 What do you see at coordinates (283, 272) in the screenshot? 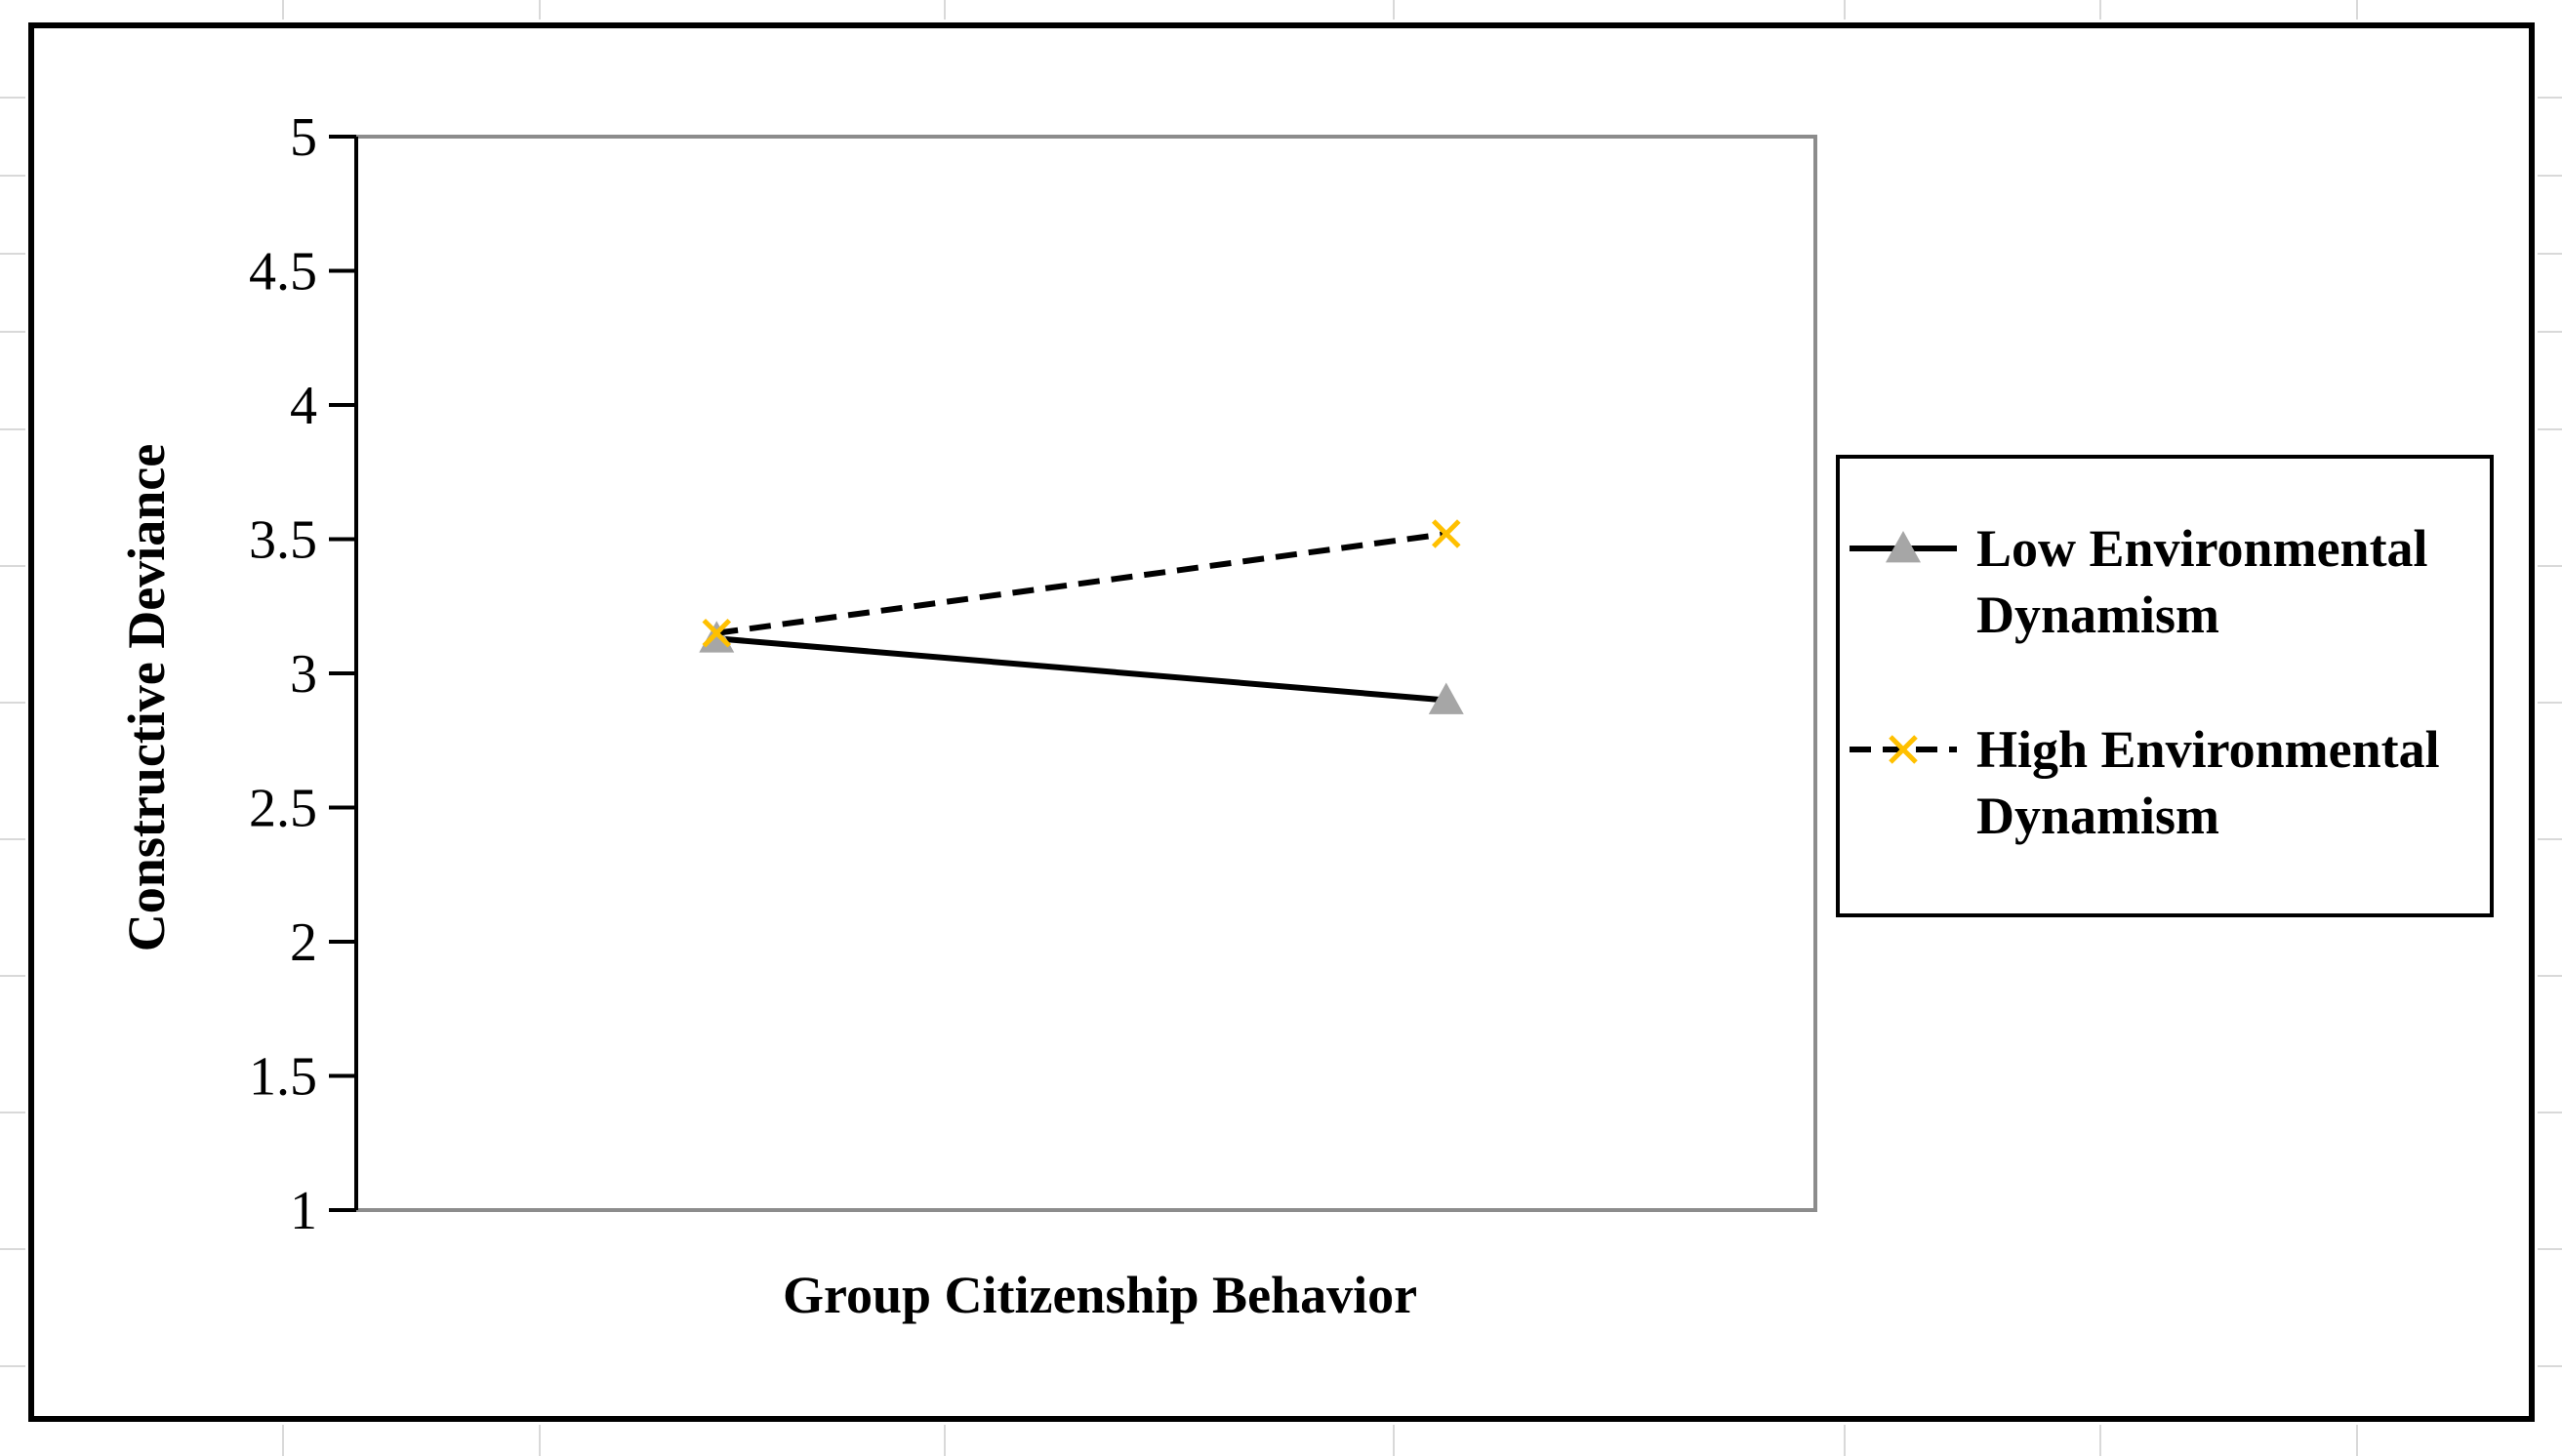
I see `y-tick-label: 4.5` at bounding box center [283, 272].